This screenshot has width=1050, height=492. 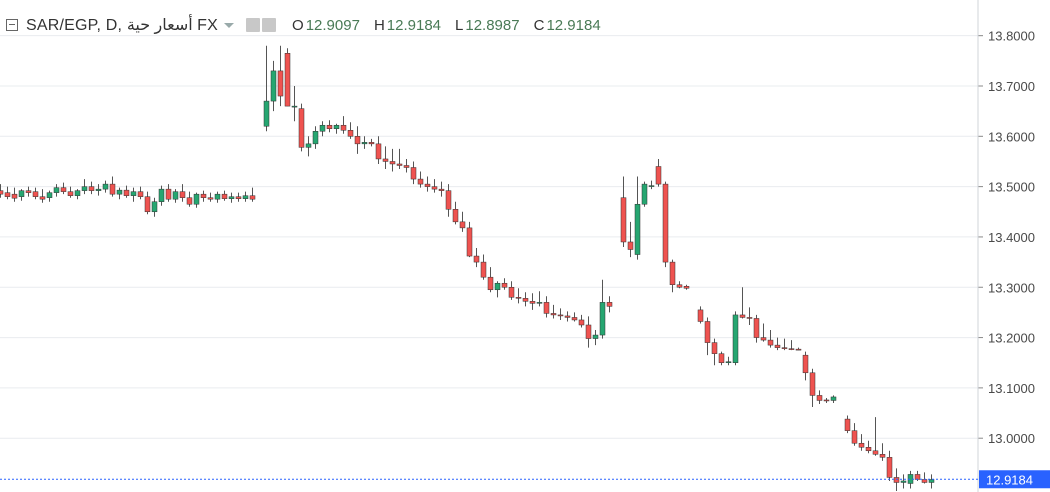 What do you see at coordinates (269, 25) in the screenshot?
I see `settings-icon` at bounding box center [269, 25].